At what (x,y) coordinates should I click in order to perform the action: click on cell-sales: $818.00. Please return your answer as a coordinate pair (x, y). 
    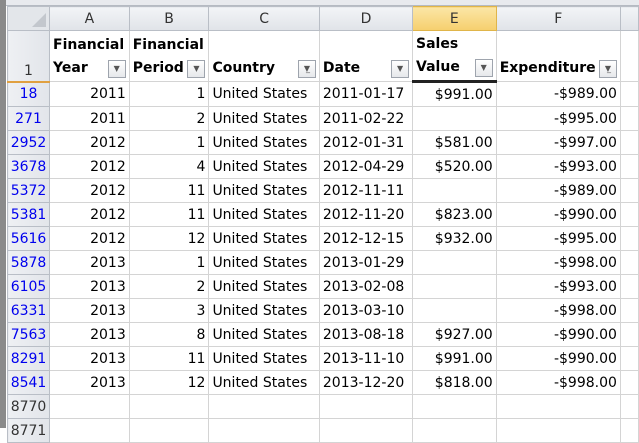
    Looking at the image, I should click on (454, 382).